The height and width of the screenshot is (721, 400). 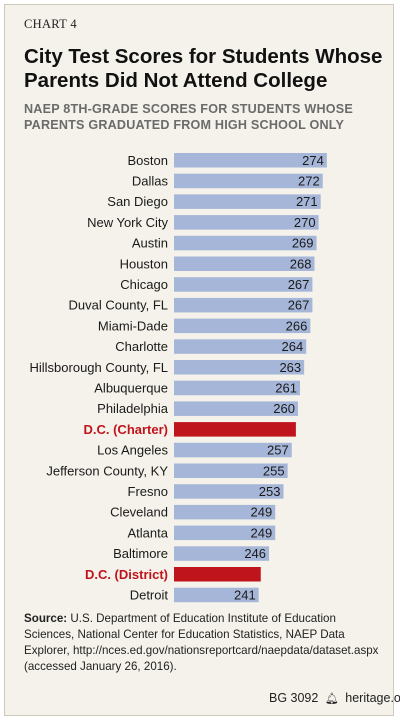 I want to click on source-label: Source:, so click(x=46, y=618).